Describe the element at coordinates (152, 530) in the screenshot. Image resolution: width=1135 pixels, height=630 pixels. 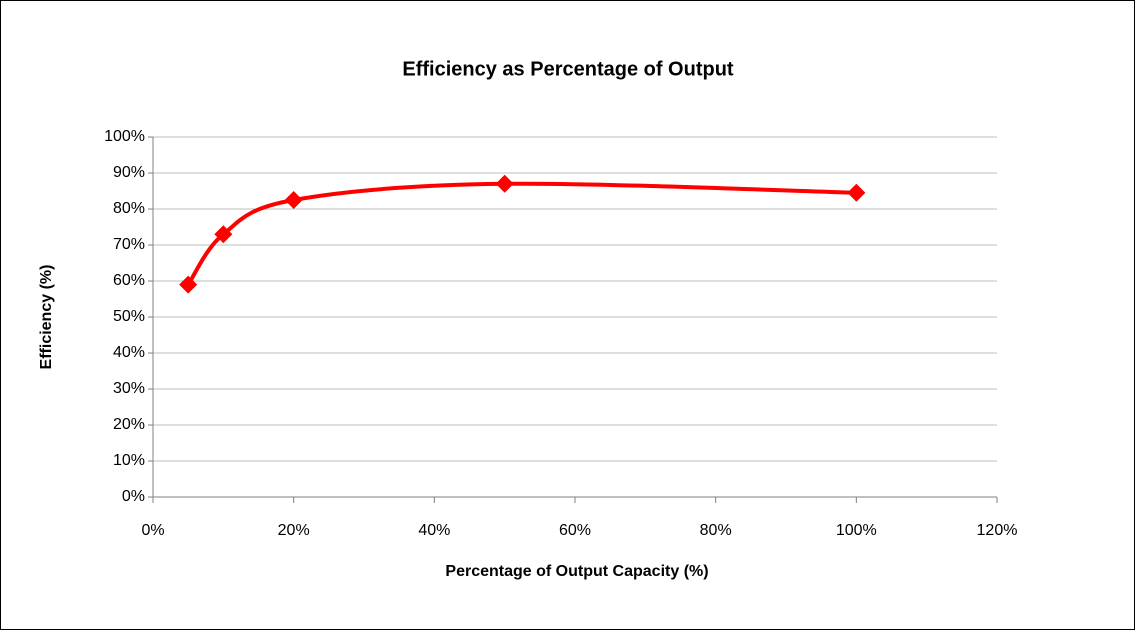
I see `x-tick-label: 0%` at that location.